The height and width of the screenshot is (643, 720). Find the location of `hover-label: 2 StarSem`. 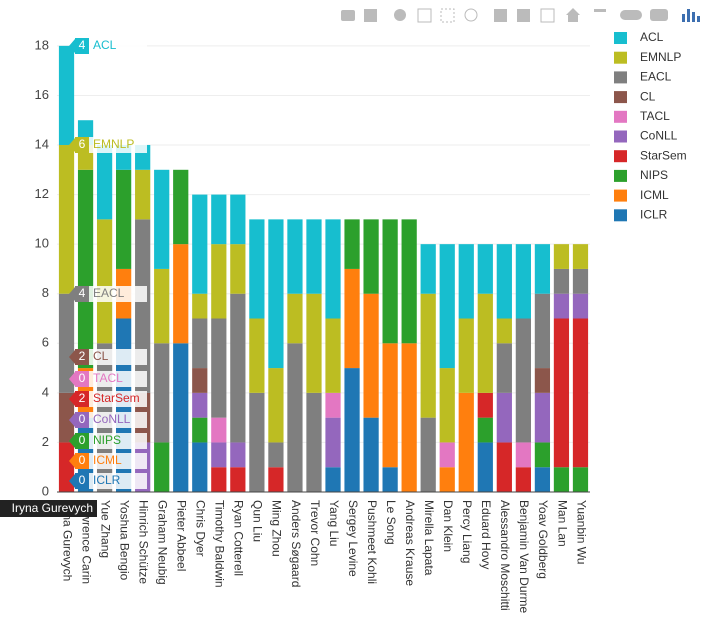

hover-label: 2 StarSem is located at coordinates (108, 399).